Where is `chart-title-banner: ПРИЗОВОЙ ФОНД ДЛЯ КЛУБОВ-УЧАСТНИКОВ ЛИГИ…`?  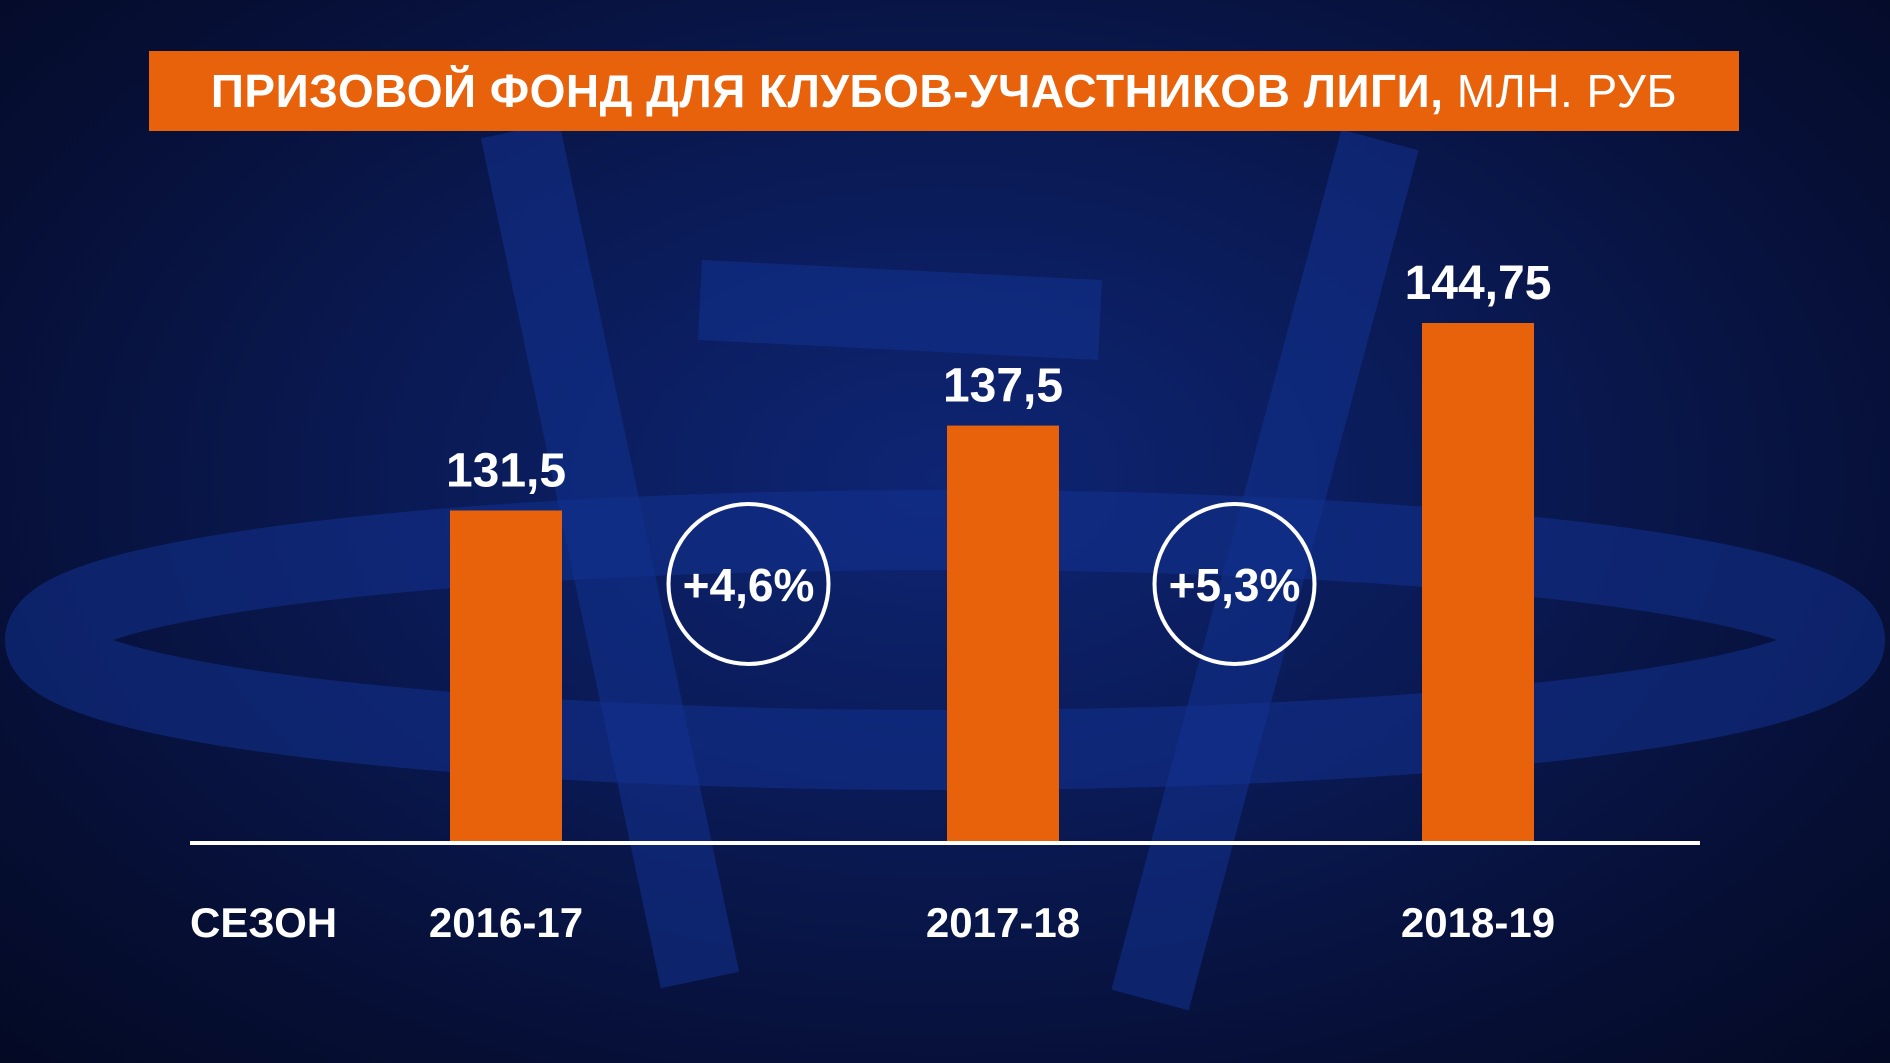 chart-title-banner: ПРИЗОВОЙ ФОНД ДЛЯ КЛУБОВ-УЧАСТНИКОВ ЛИГИ… is located at coordinates (944, 91).